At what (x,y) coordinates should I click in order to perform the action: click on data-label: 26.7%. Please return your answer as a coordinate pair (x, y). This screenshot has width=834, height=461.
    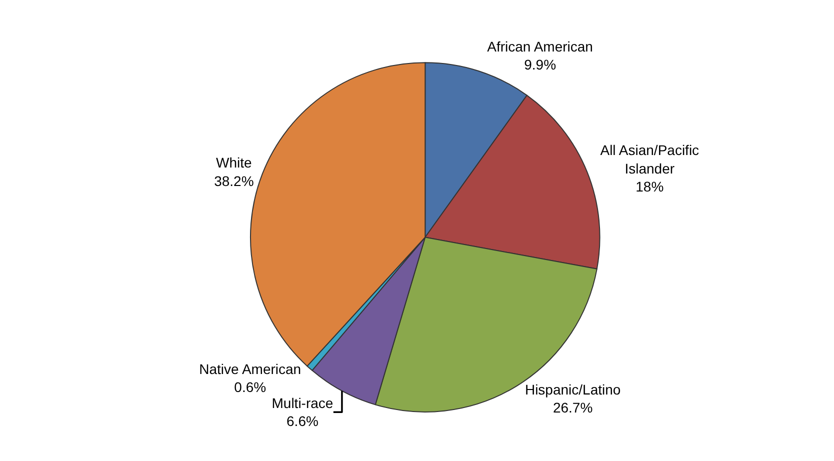
    Looking at the image, I should click on (572, 408).